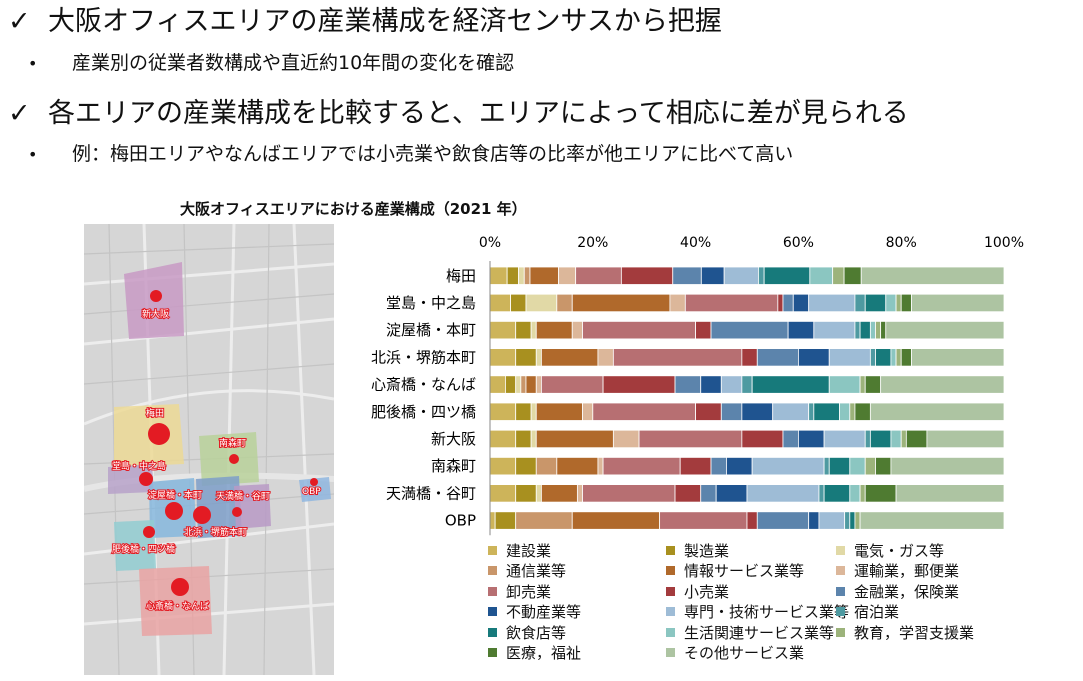 The width and height of the screenshot is (1083, 681). I want to click on legend-label: 通信業等, so click(536, 571).